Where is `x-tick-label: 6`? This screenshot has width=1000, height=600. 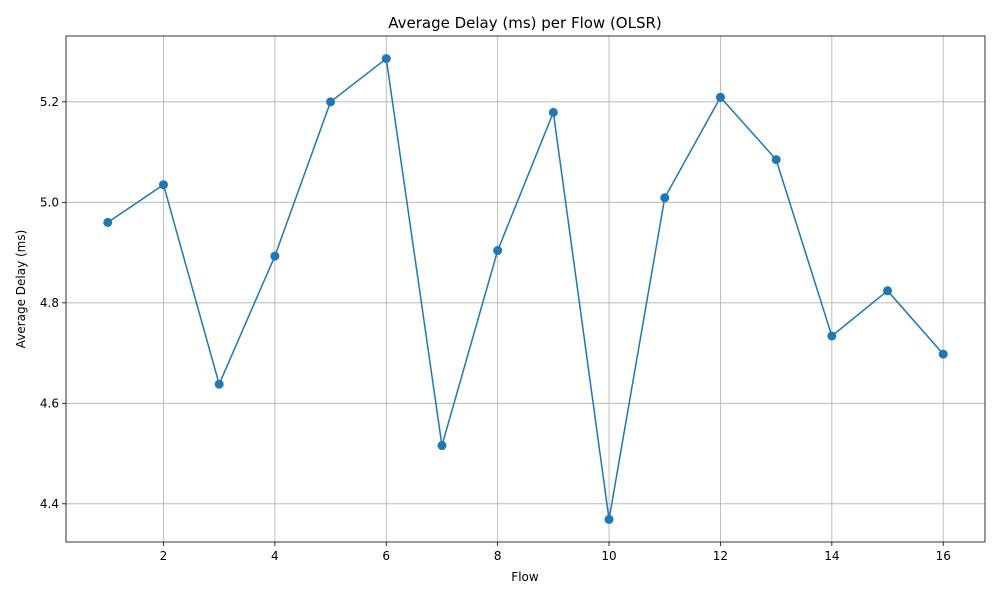
x-tick-label: 6 is located at coordinates (386, 556).